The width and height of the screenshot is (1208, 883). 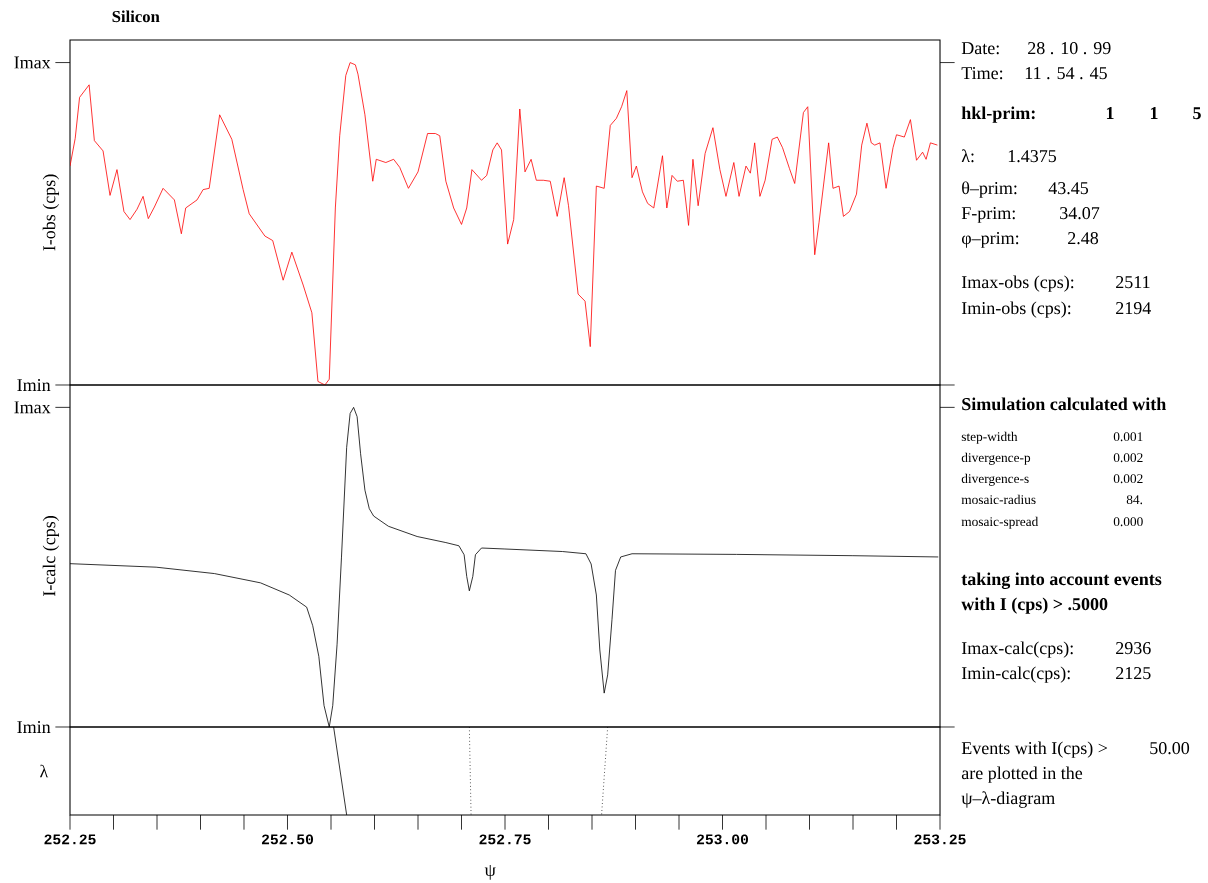 I want to click on x-tick-label: 252.25, so click(x=70, y=839).